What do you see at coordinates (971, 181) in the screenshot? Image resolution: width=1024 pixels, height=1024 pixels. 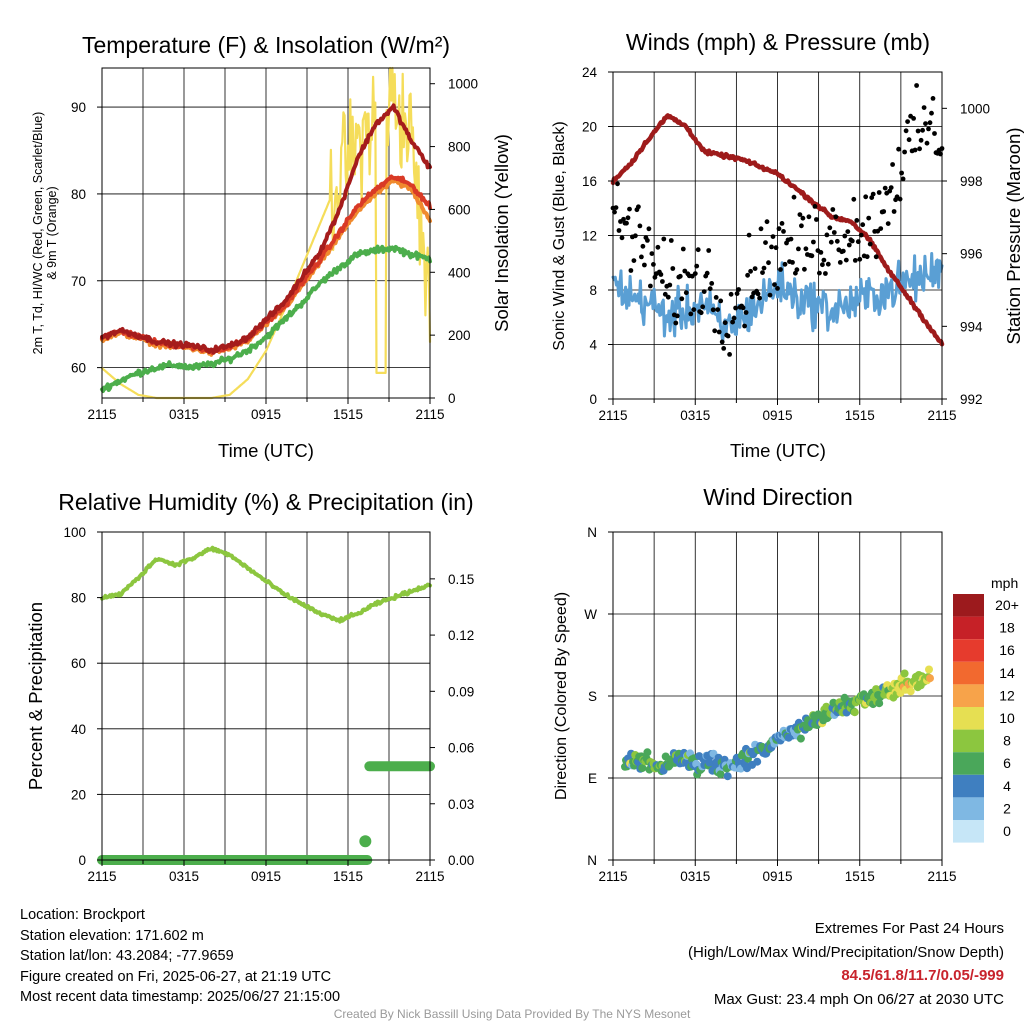 I see `y-tick-label-right: 998` at bounding box center [971, 181].